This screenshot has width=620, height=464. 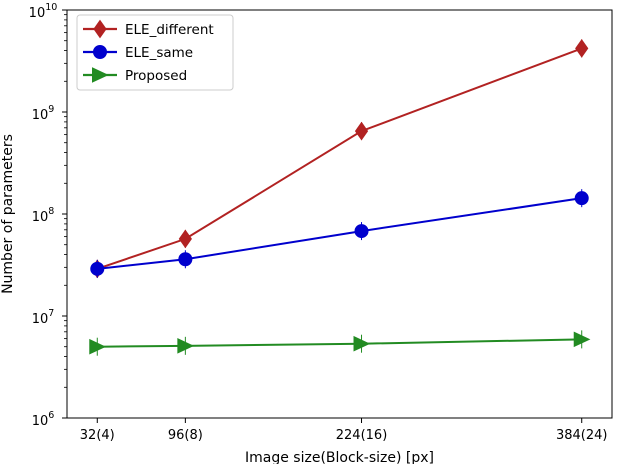 I want to click on series-Proposed, so click(x=340, y=343).